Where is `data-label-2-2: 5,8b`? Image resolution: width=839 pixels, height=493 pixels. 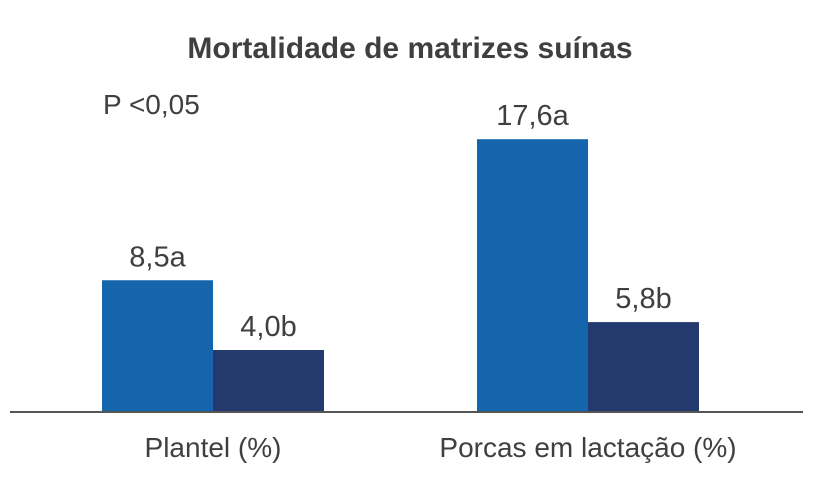 data-label-2-2: 5,8b is located at coordinates (643, 299).